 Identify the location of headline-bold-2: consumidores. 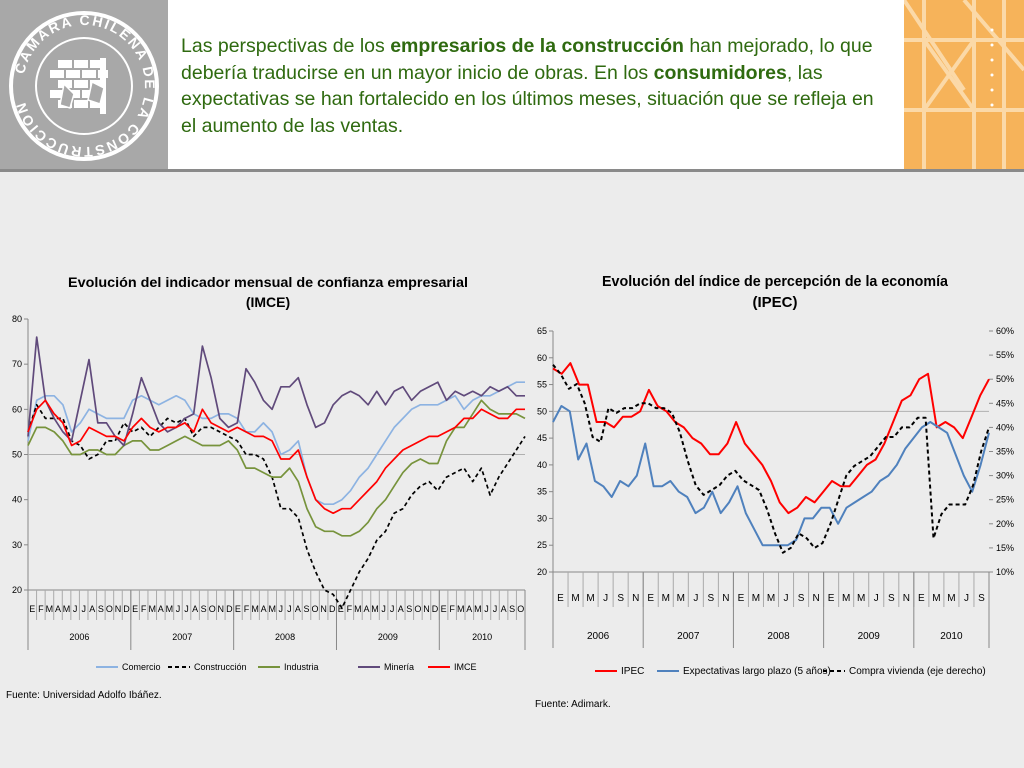
(720, 72).